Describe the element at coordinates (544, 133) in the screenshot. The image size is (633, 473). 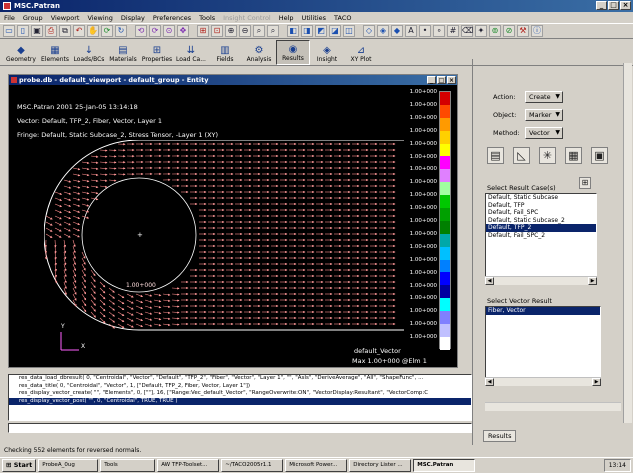
I see `method-select: Vector ▼` at that location.